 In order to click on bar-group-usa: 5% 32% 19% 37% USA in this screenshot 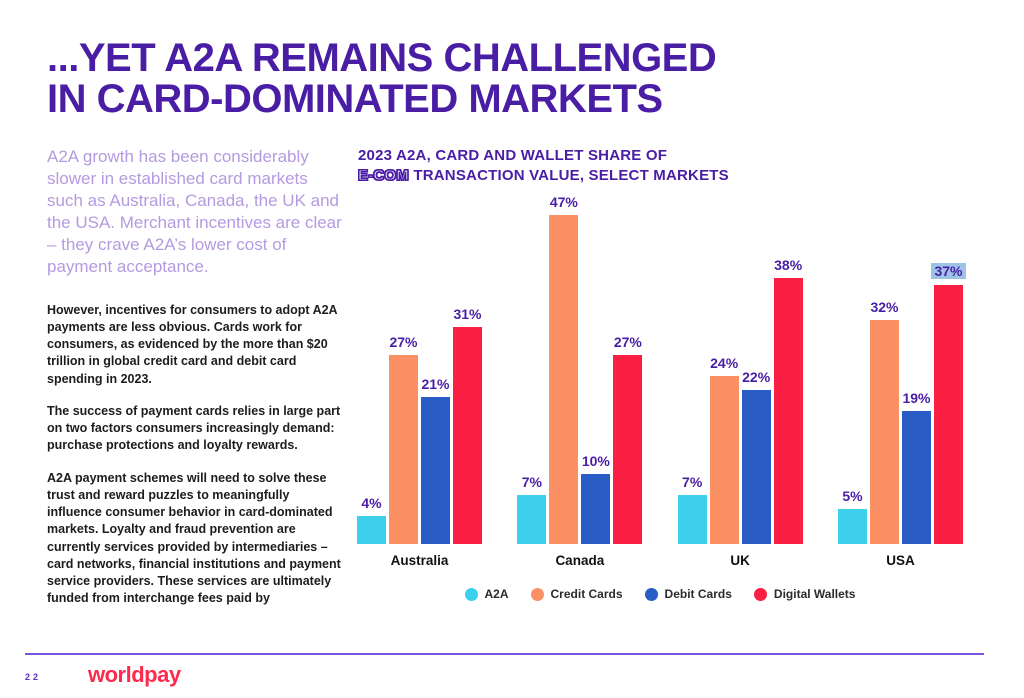, I will do `click(901, 381)`.